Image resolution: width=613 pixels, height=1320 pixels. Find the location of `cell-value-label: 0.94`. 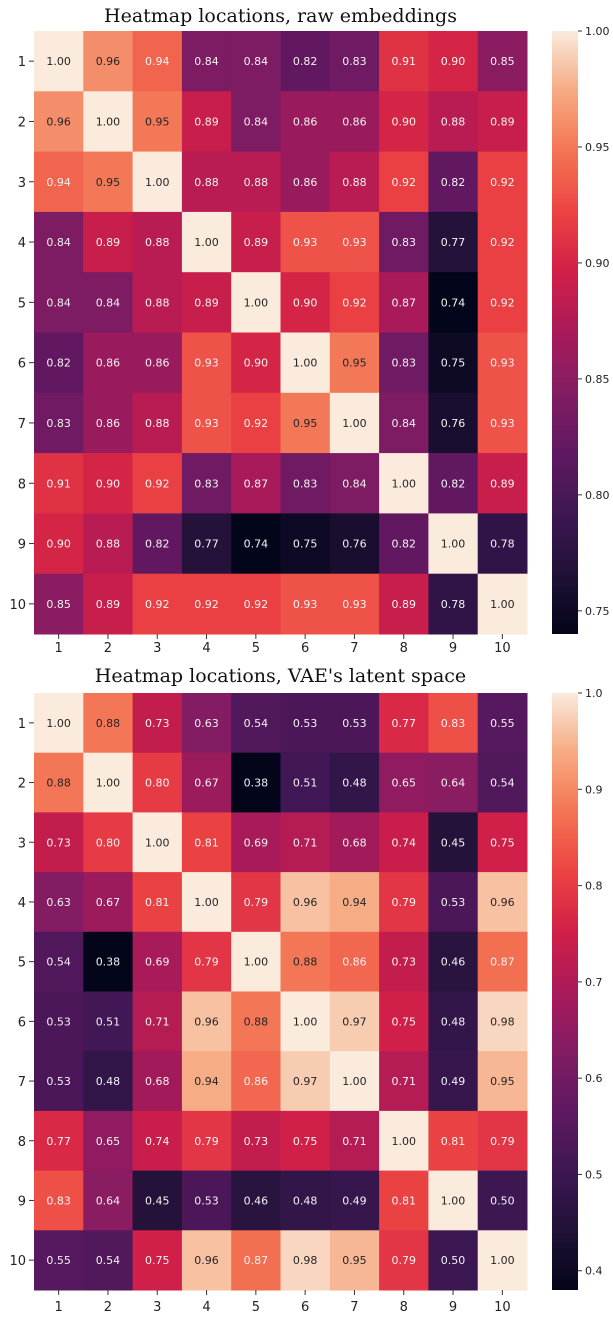

cell-value-label: 0.94 is located at coordinates (354, 902).